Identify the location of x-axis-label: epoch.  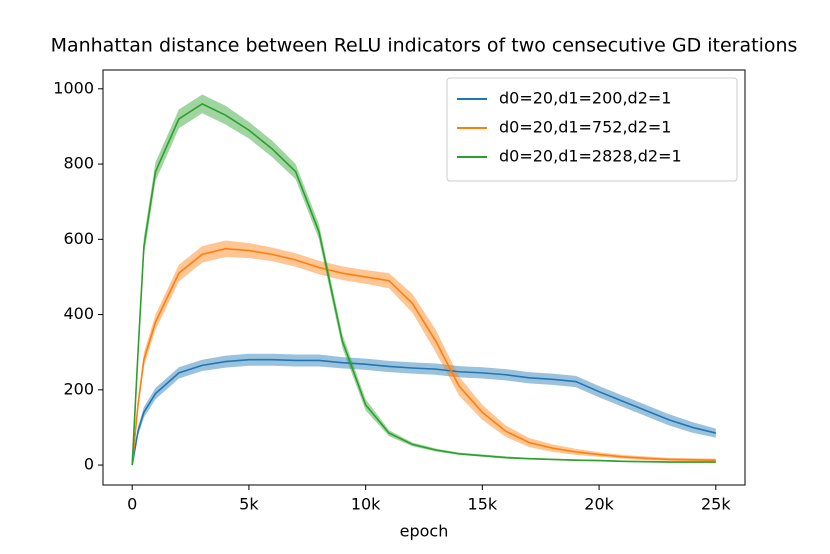
(424, 531).